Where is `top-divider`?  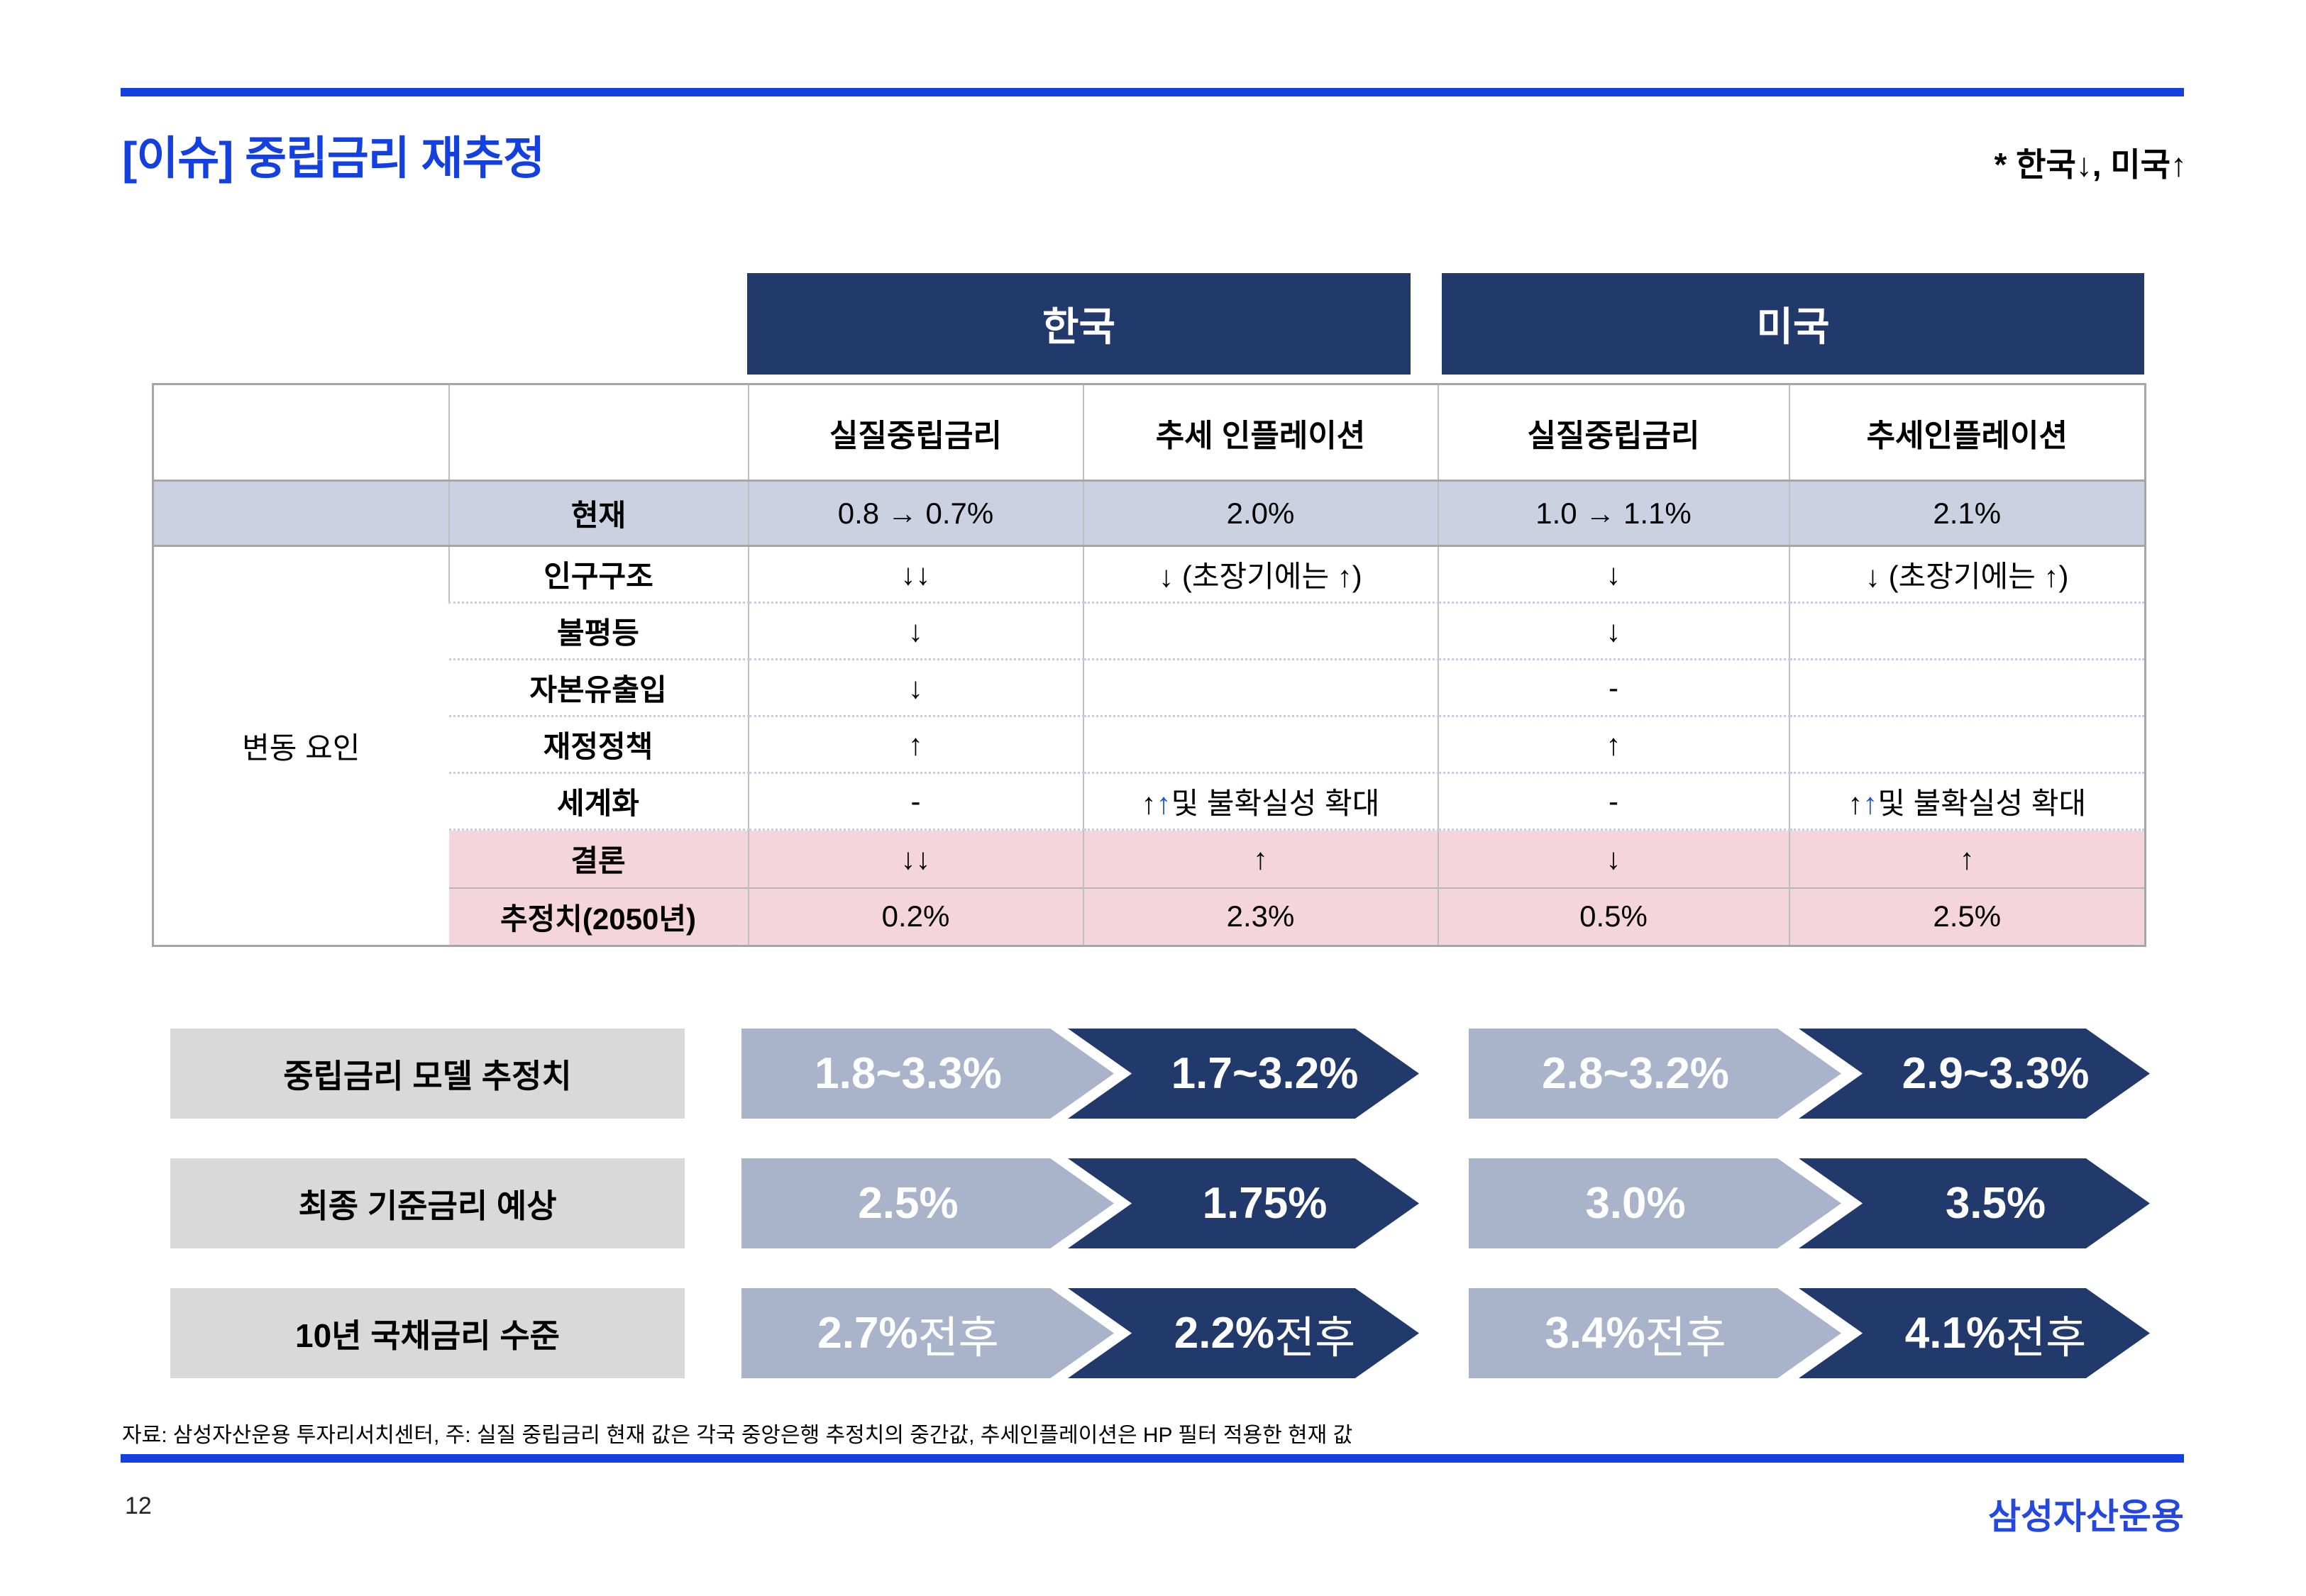 top-divider is located at coordinates (1153, 92).